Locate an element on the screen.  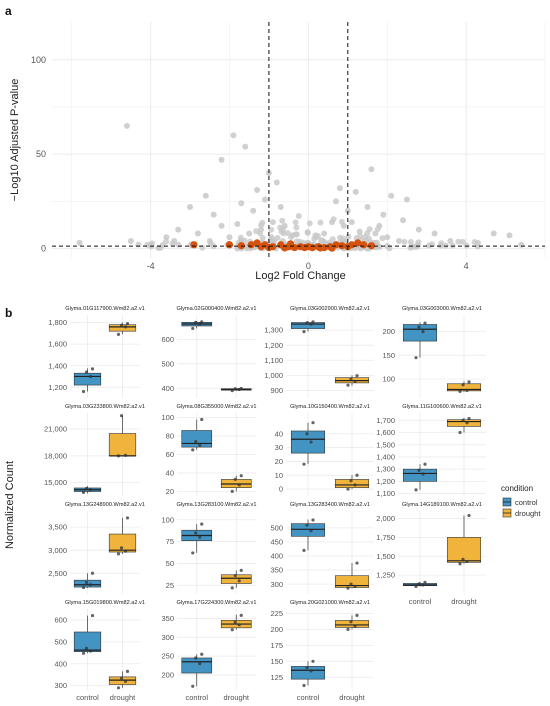
facet-y-tick-label: 1,750 is located at coordinates (385, 537).